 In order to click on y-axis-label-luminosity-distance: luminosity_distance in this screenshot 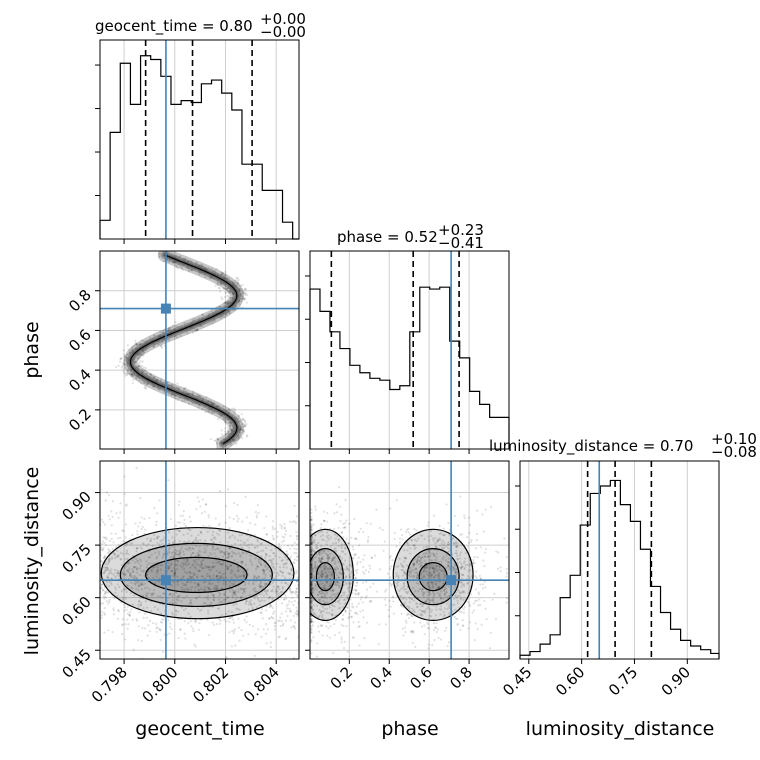, I will do `click(32, 561)`.